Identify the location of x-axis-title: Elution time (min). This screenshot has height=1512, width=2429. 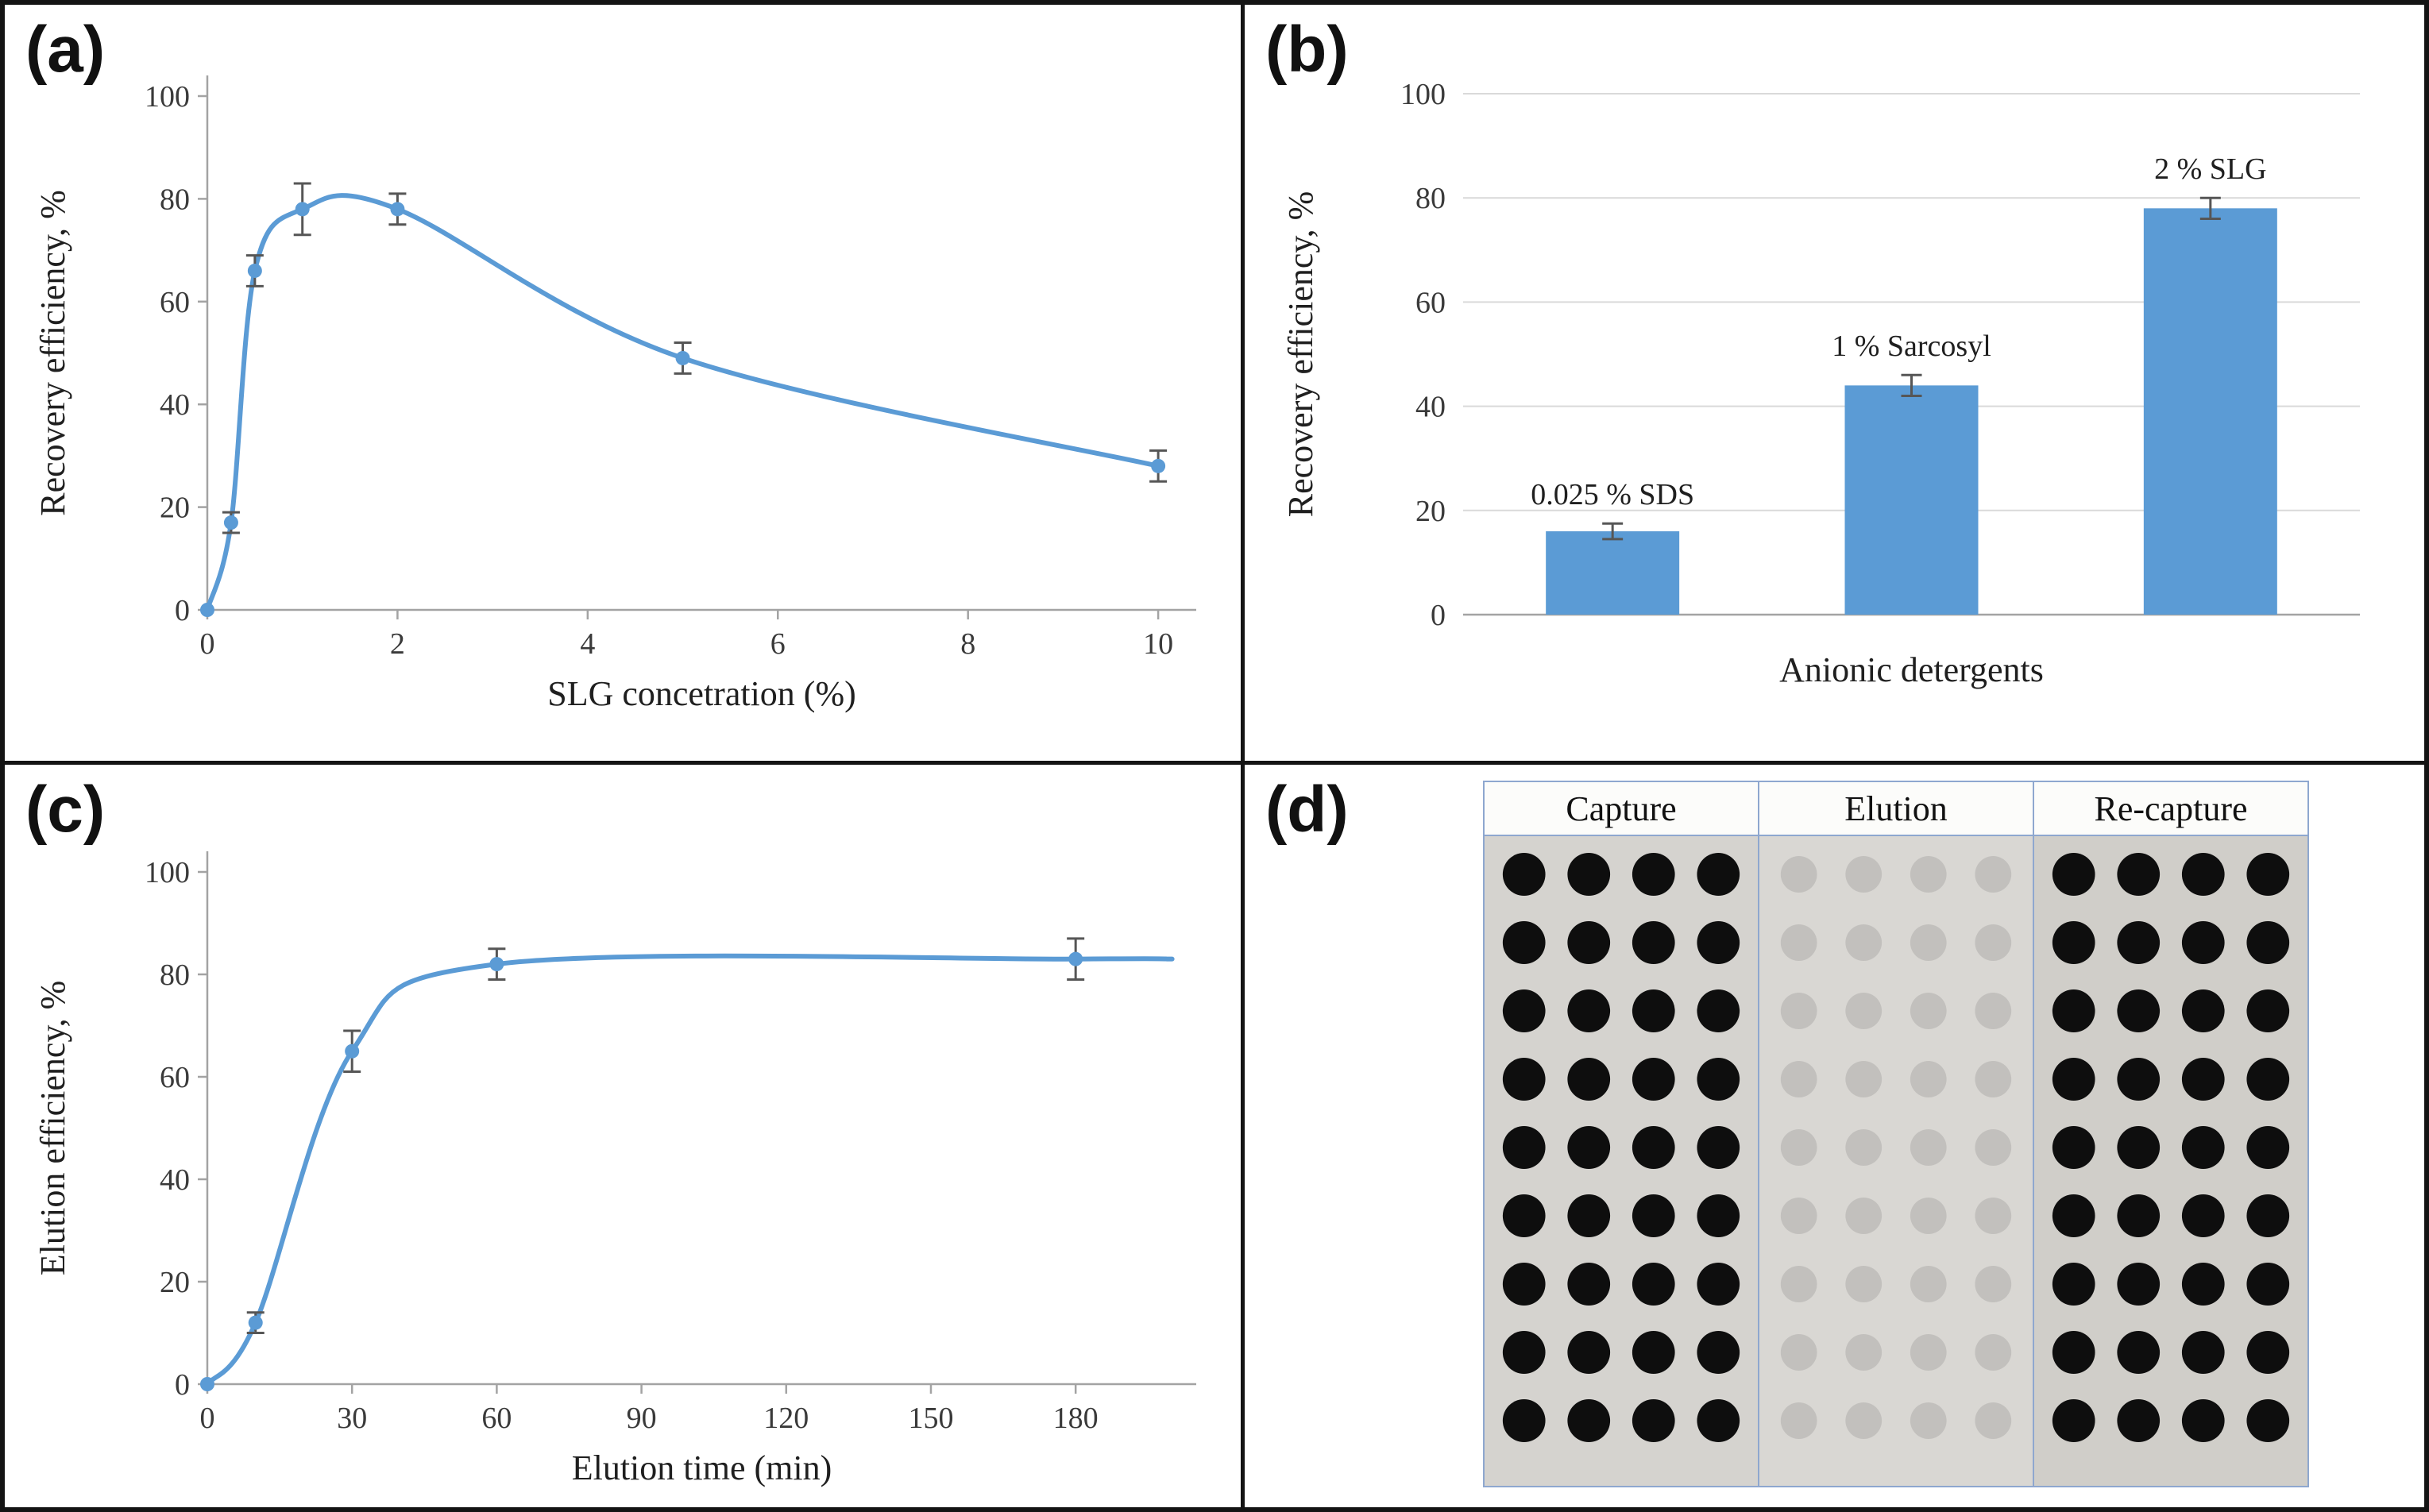
(702, 1467).